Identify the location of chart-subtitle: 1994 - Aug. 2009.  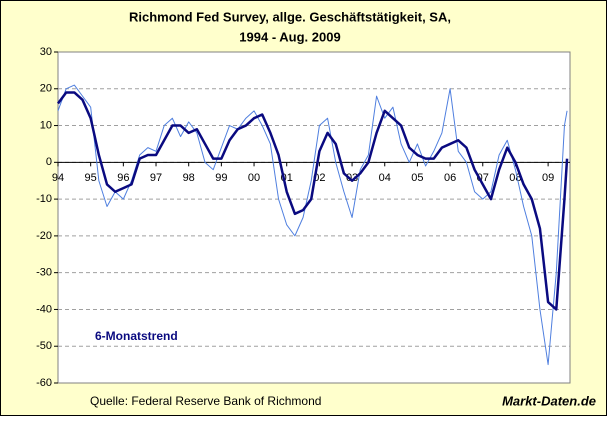
(289, 36).